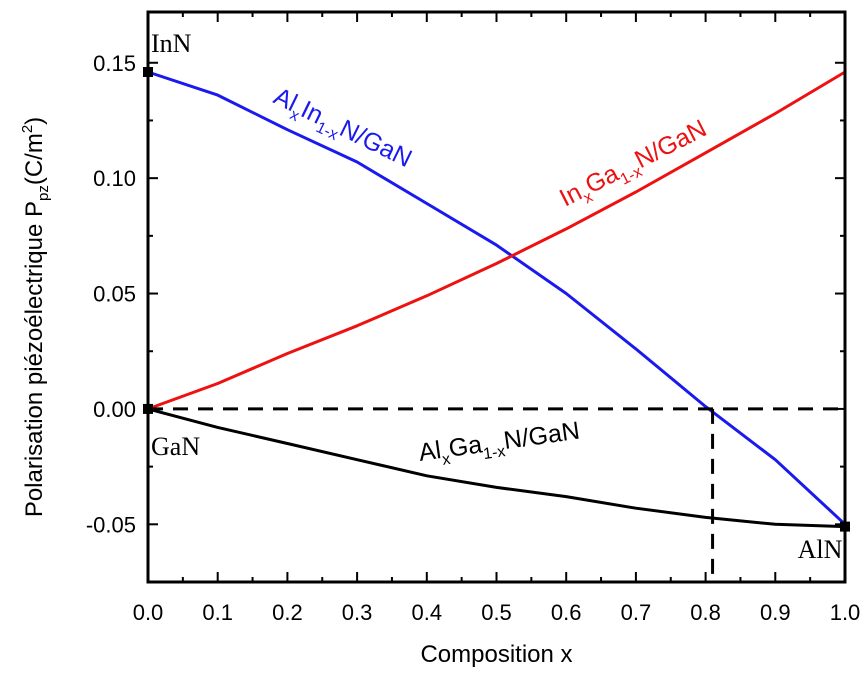 The image size is (866, 677). Describe the element at coordinates (175, 446) in the screenshot. I see `label-gan: GaN` at that location.